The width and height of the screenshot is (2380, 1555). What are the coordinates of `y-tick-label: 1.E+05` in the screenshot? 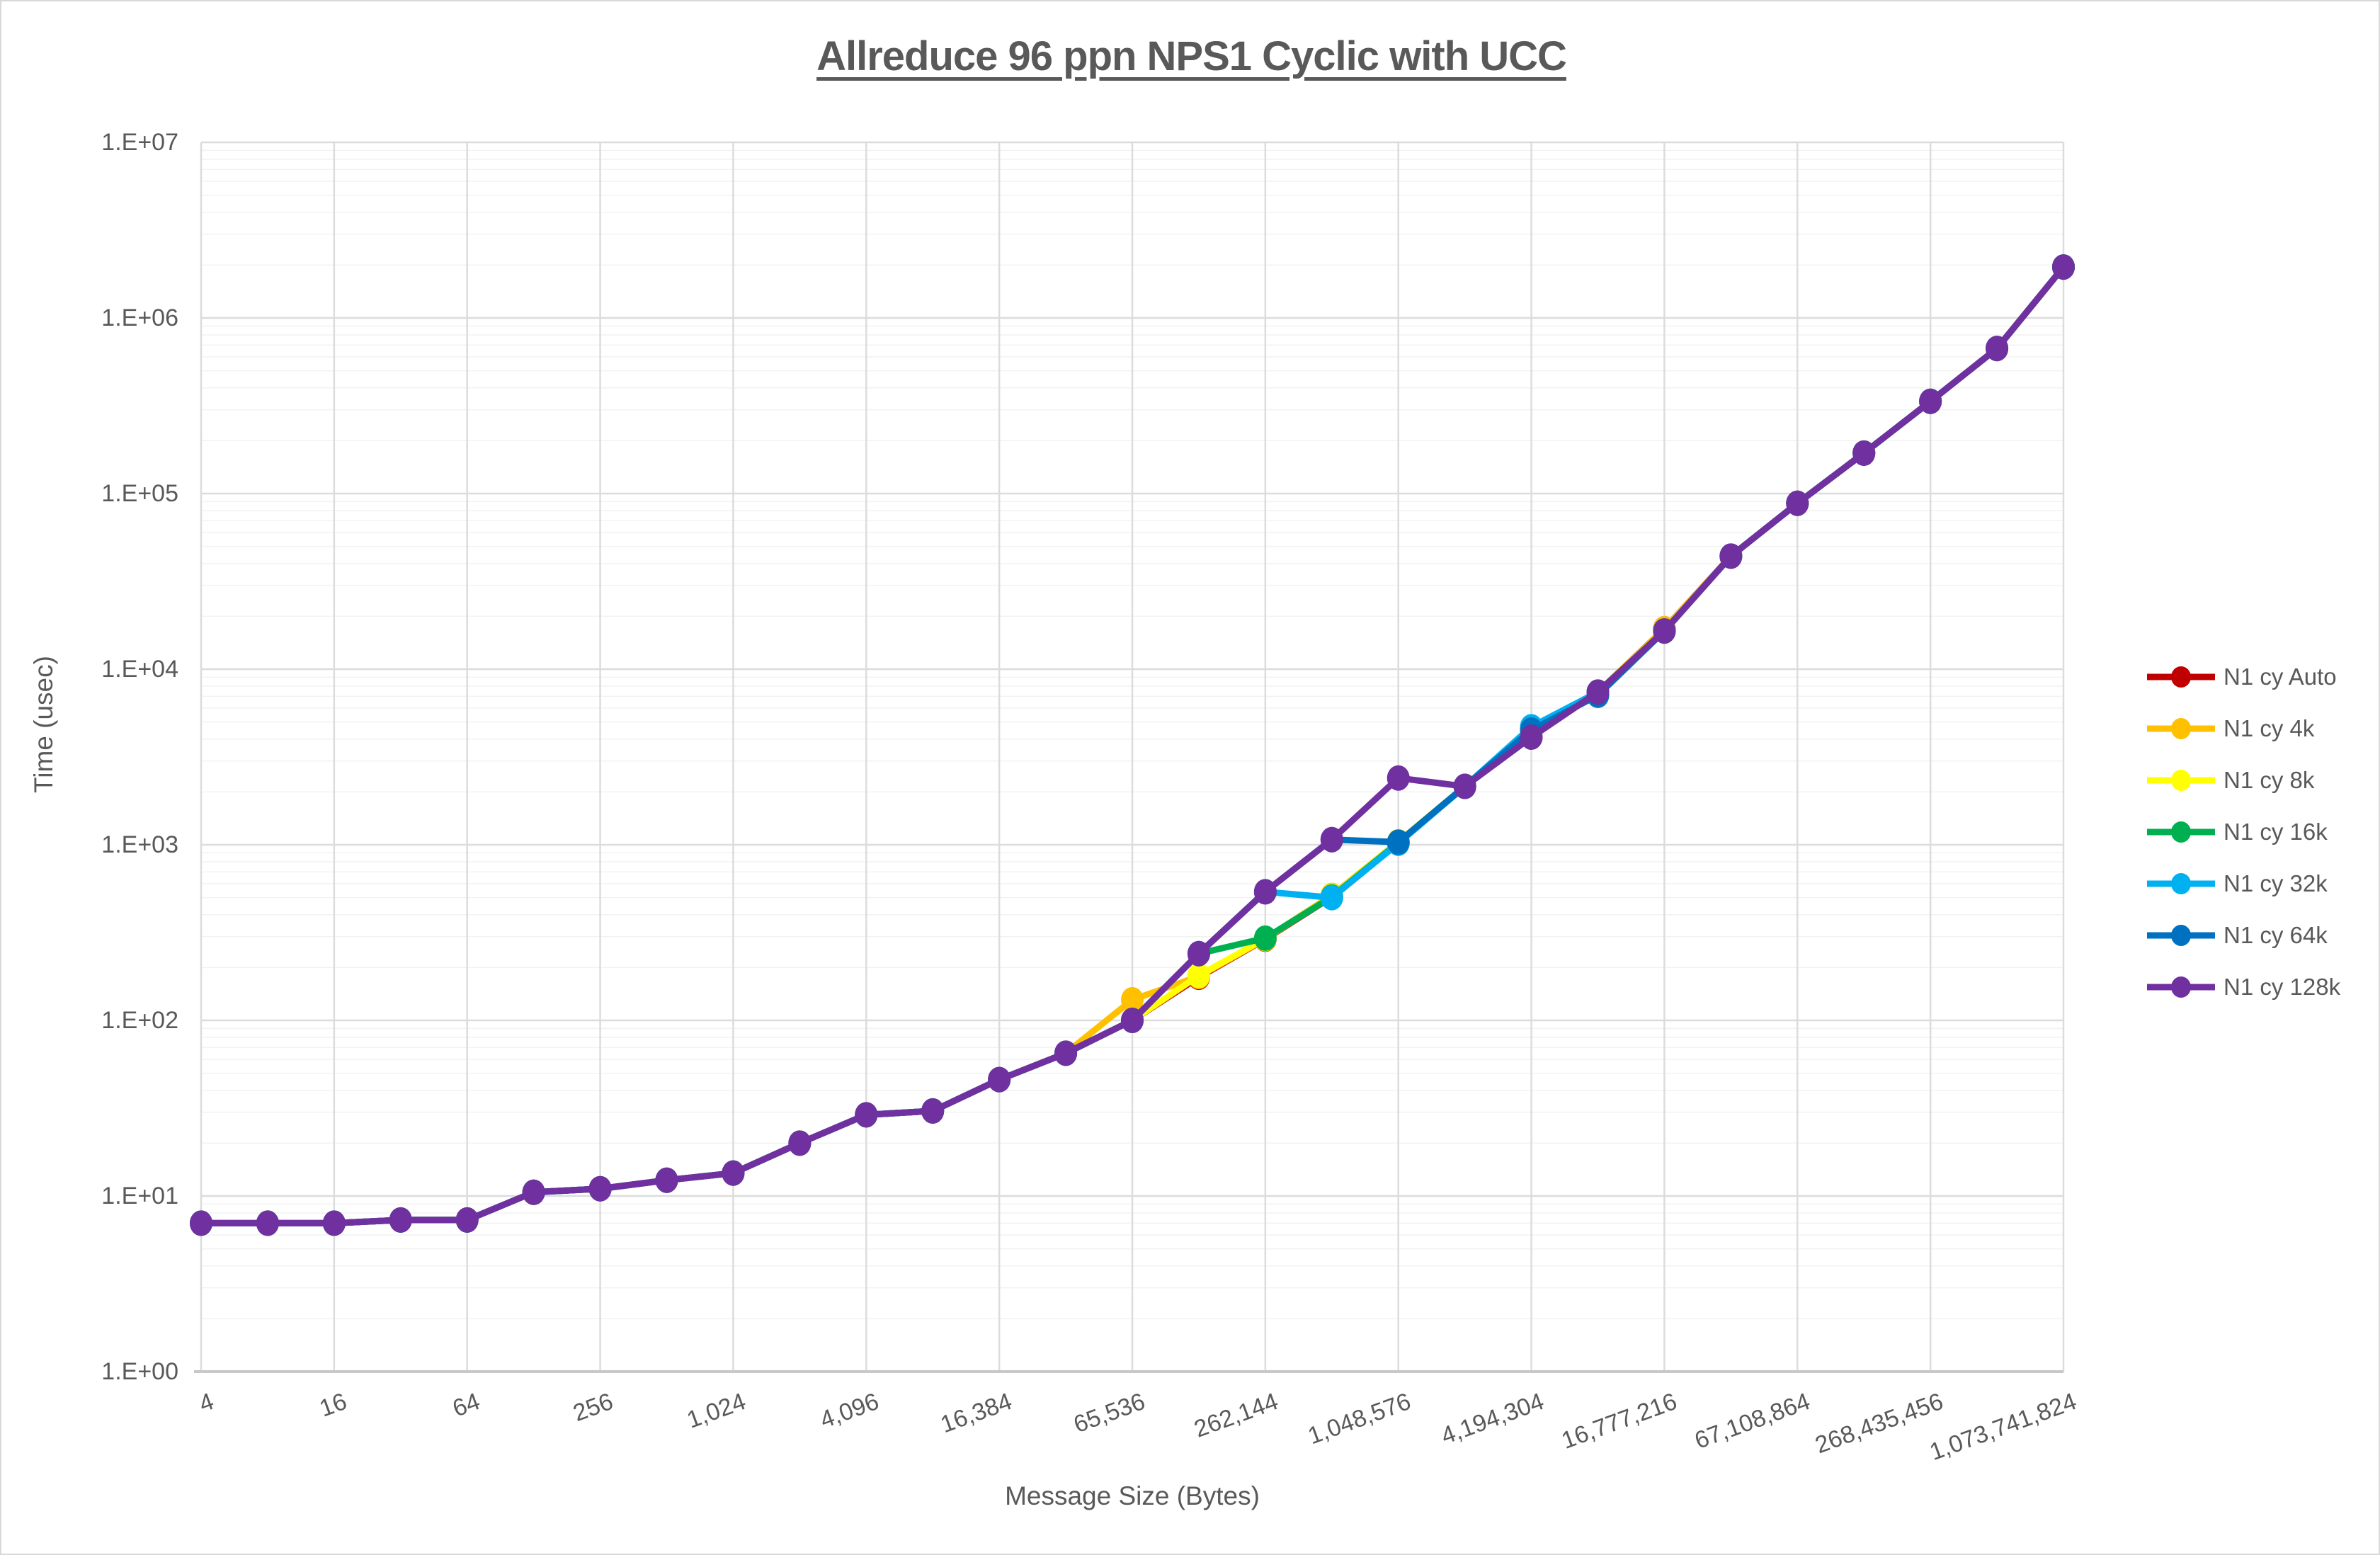 It's located at (139, 493).